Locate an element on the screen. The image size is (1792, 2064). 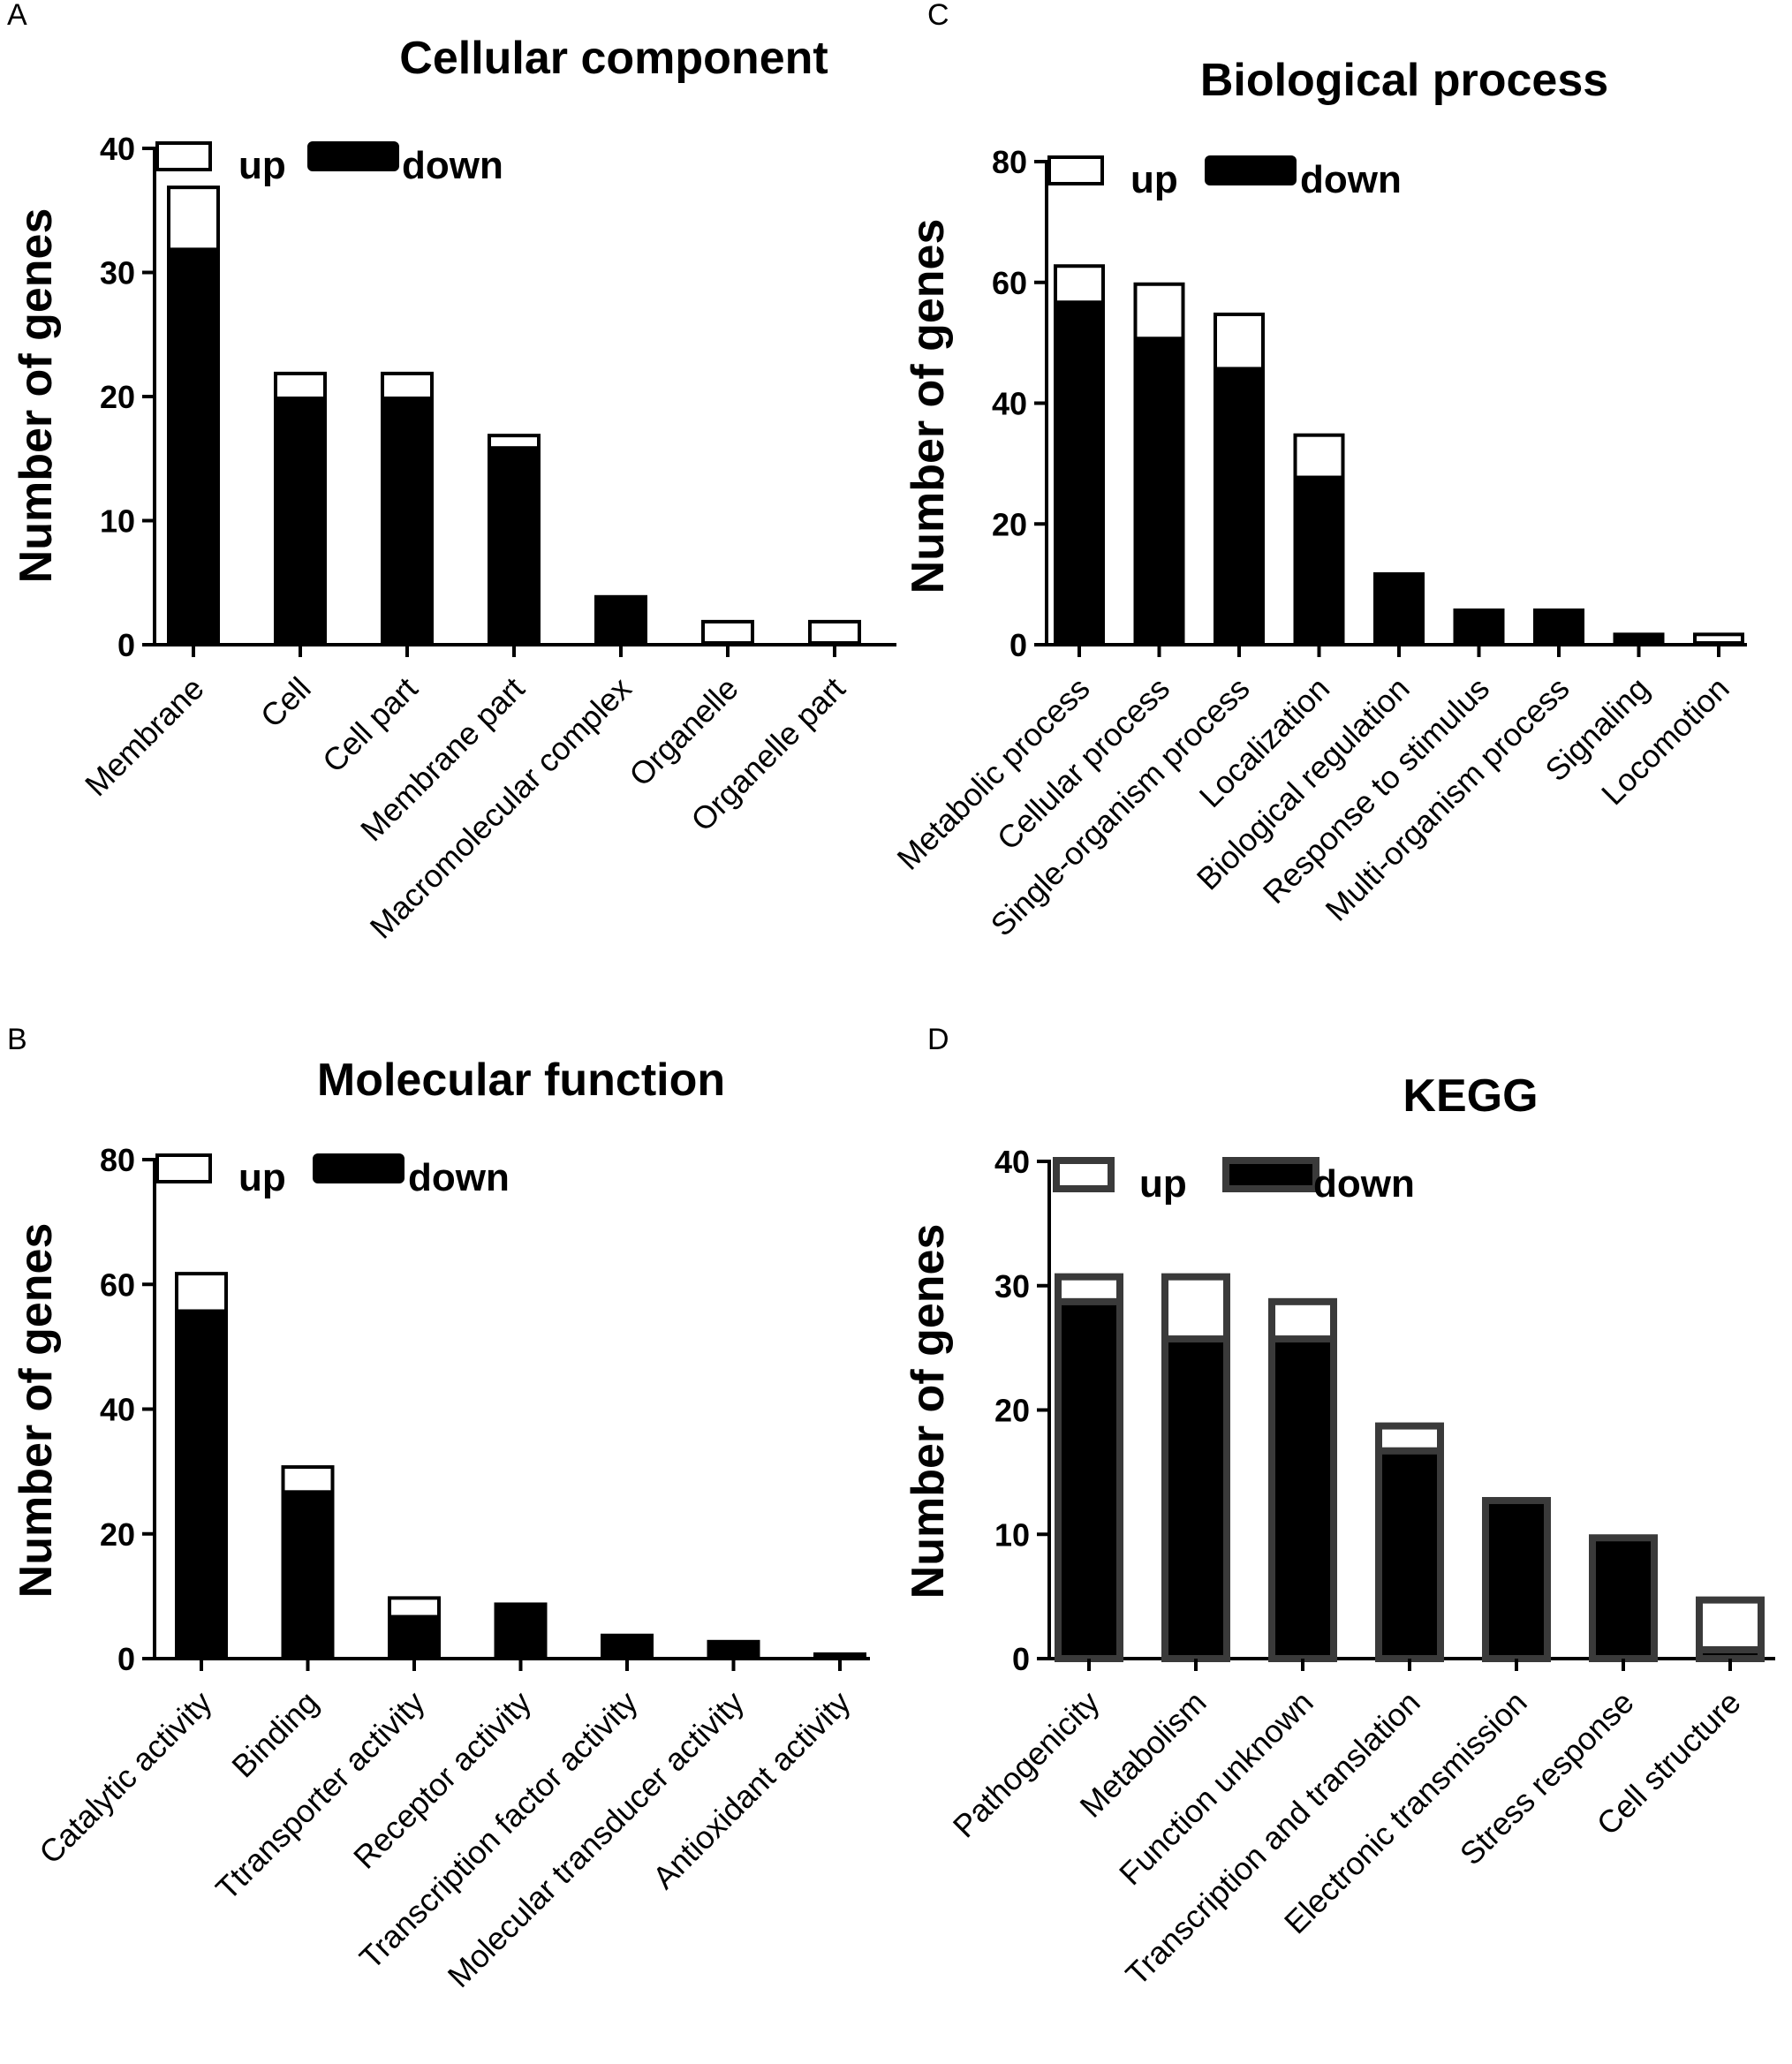
chart-title: Biological process is located at coordinates (1404, 80).